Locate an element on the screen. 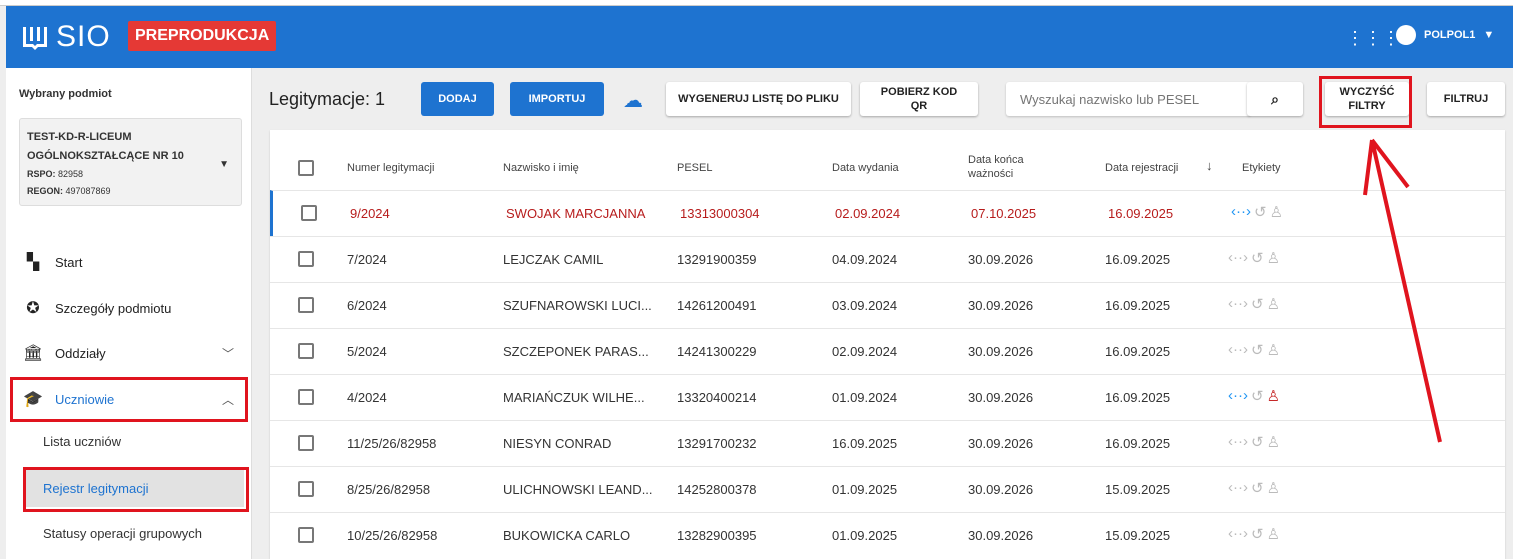  import-button: IMPORTUJ is located at coordinates (557, 99).